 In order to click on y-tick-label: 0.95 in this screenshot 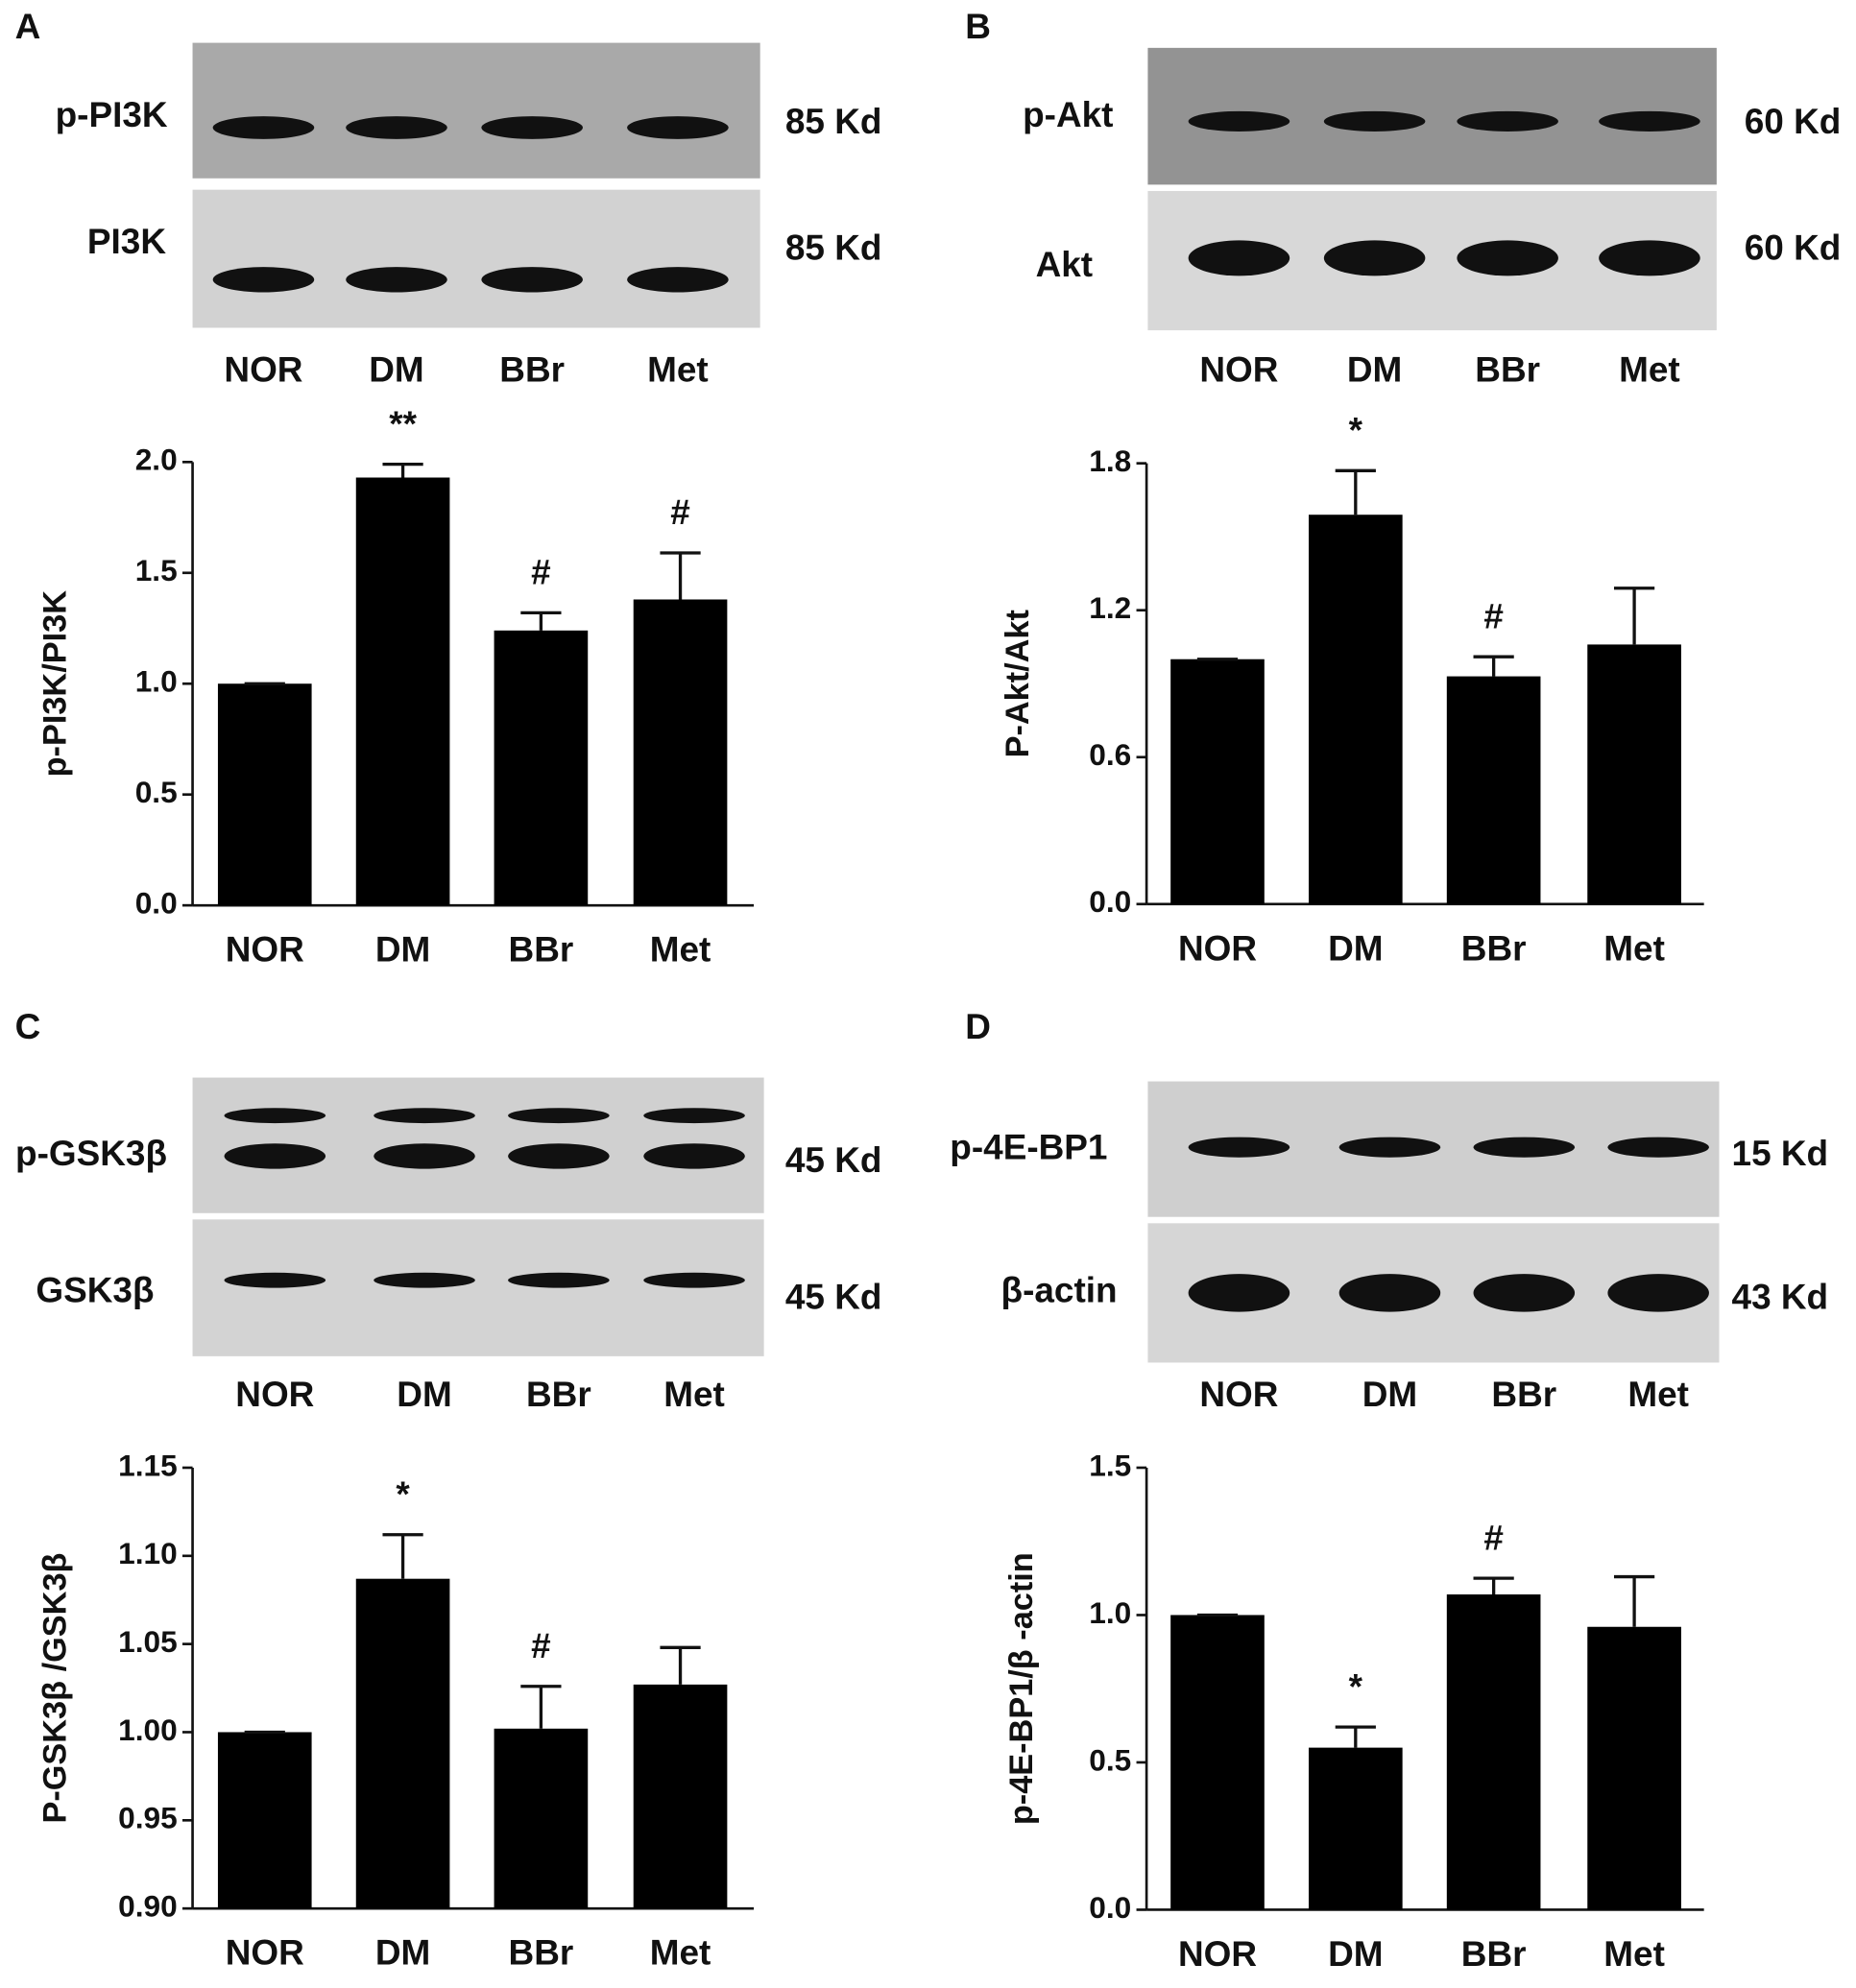, I will do `click(148, 1818)`.